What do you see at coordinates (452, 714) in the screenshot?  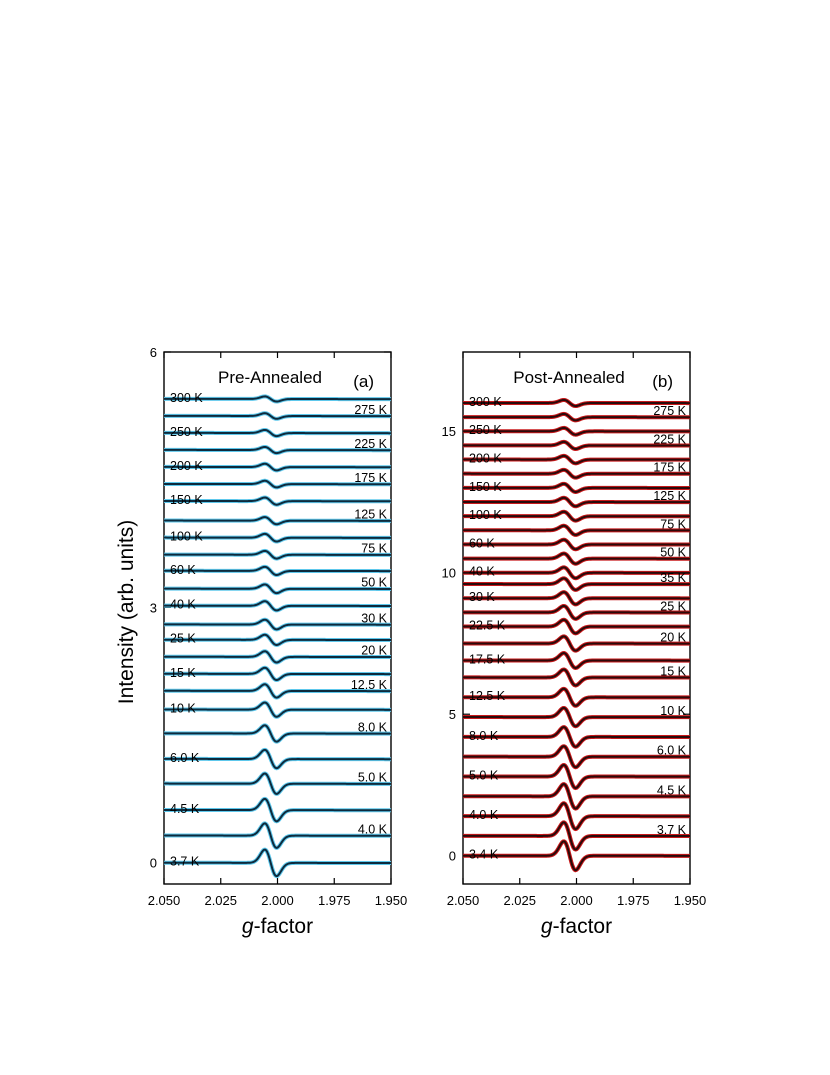 I see `y-tick-label: 5` at bounding box center [452, 714].